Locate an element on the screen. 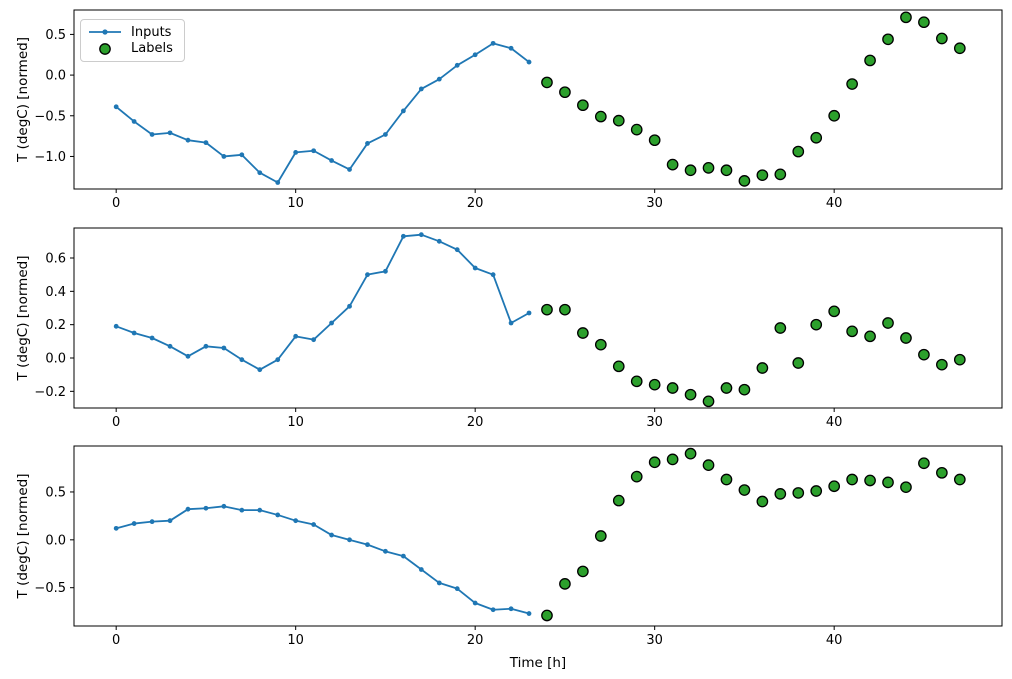  subplot-1-ylabel: T (degC) [normed] is located at coordinates (23, 100).